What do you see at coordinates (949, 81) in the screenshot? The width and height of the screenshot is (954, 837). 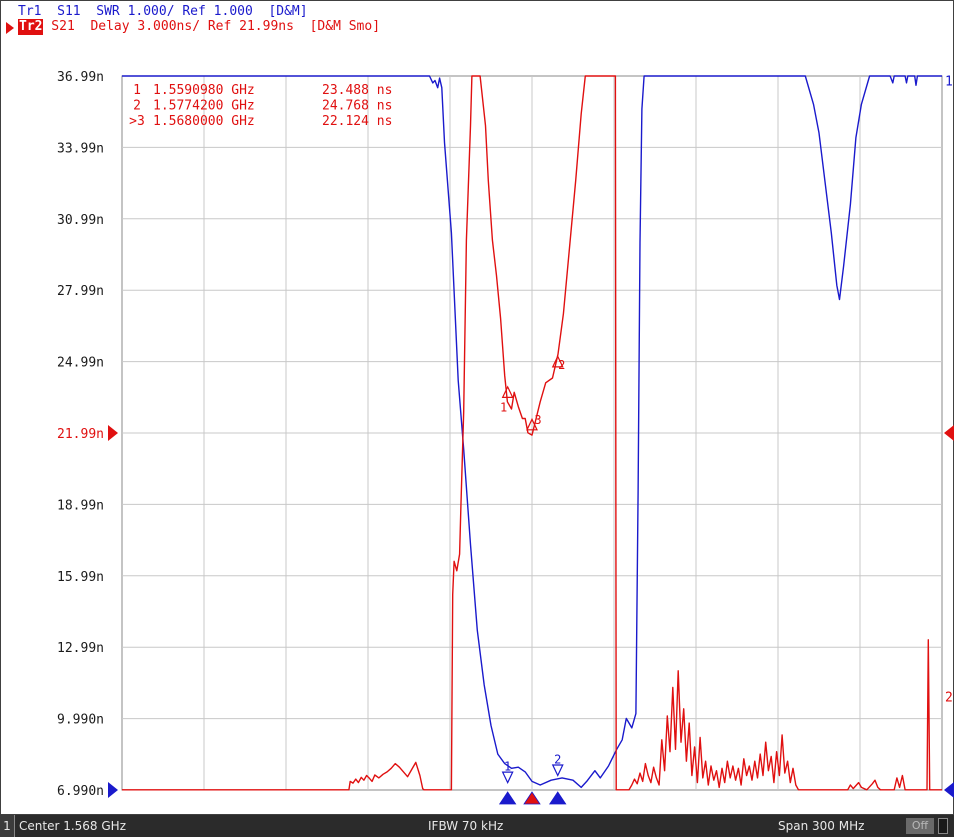 I see `trace1-end-label: 1` at bounding box center [949, 81].